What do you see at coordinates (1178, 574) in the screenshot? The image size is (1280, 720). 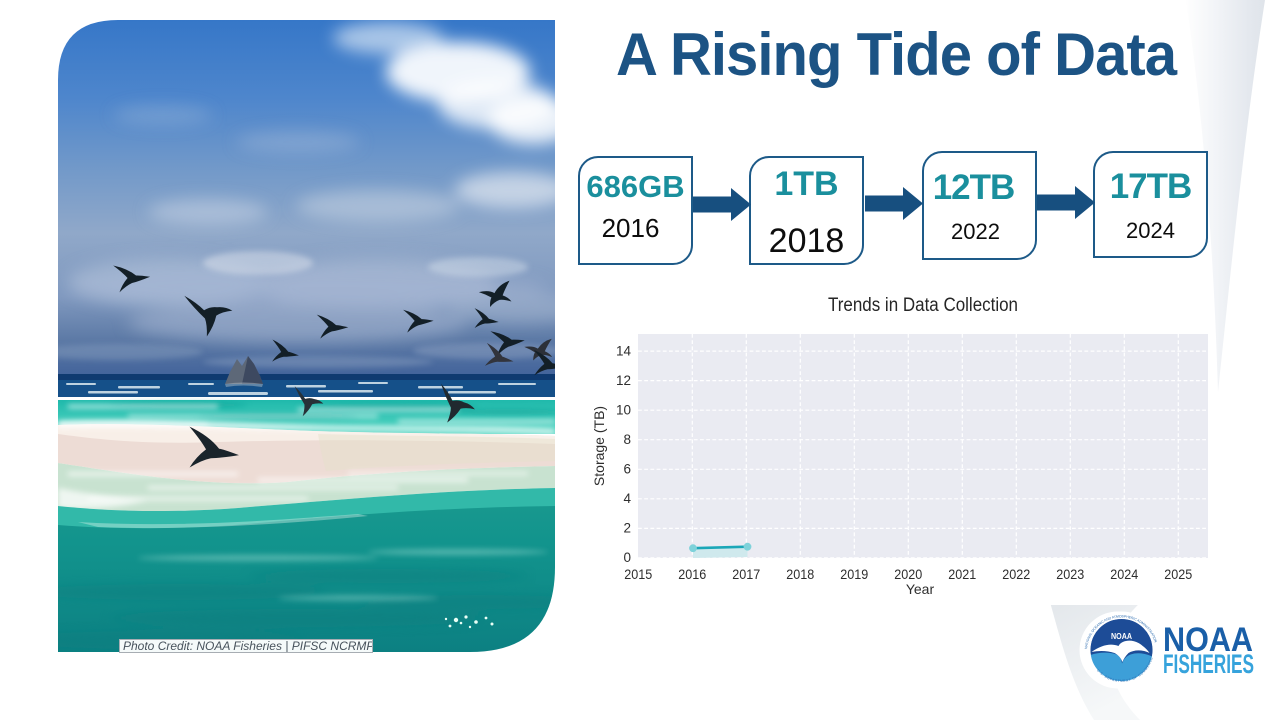 I see `svg-text: 2025` at bounding box center [1178, 574].